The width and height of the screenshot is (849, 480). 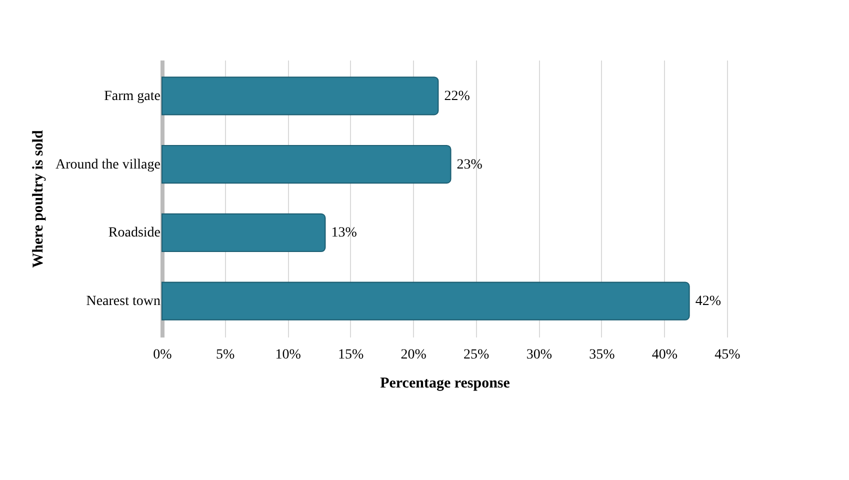 What do you see at coordinates (225, 355) in the screenshot?
I see `x-tick-label: 5%` at bounding box center [225, 355].